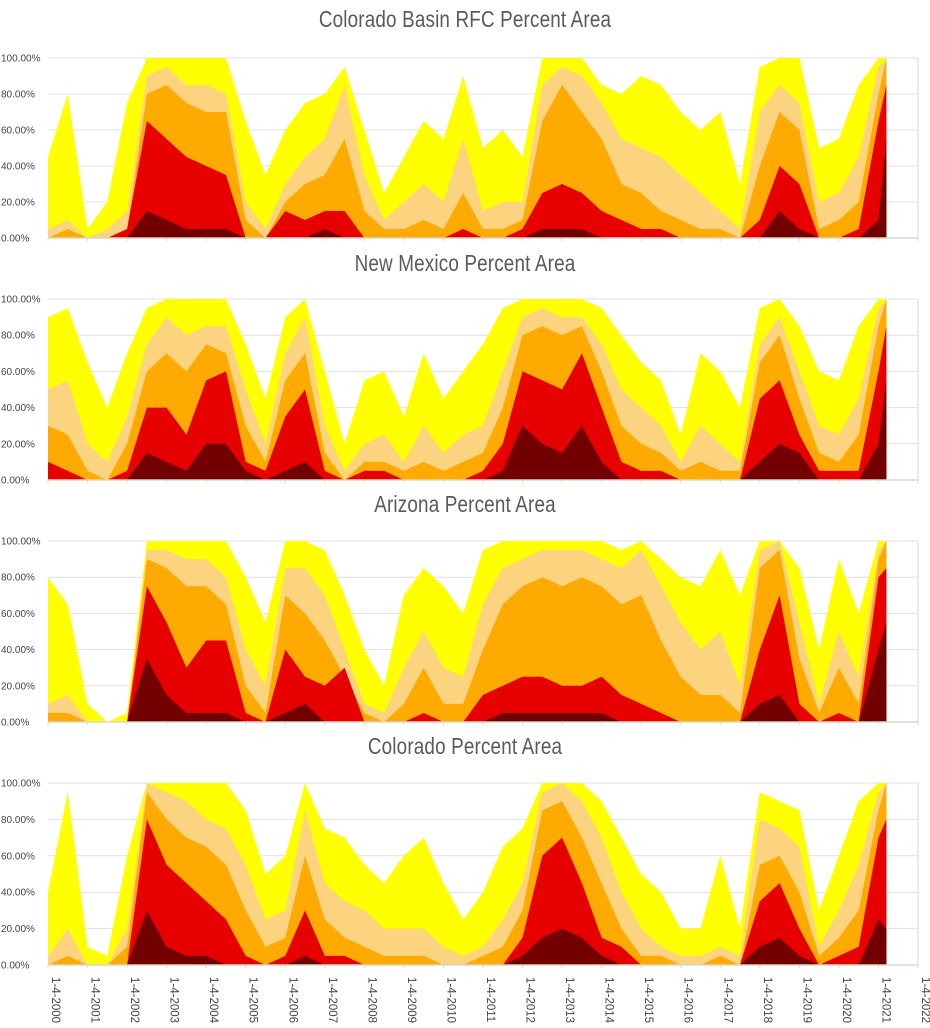 The height and width of the screenshot is (1028, 930). Describe the element at coordinates (609, 1000) in the screenshot. I see `x-tick-label: 1-4-2014` at that location.